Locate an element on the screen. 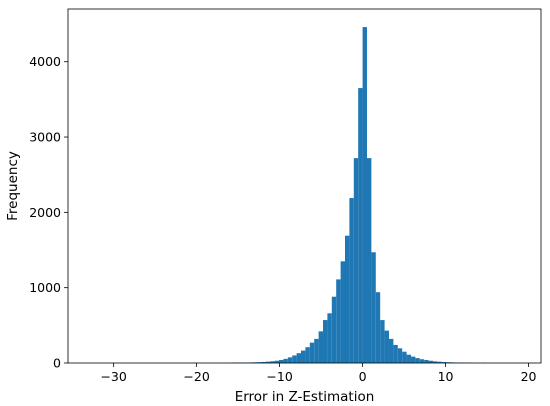  x-axis: −30 −20 −10 0 10 20 is located at coordinates (318, 373).